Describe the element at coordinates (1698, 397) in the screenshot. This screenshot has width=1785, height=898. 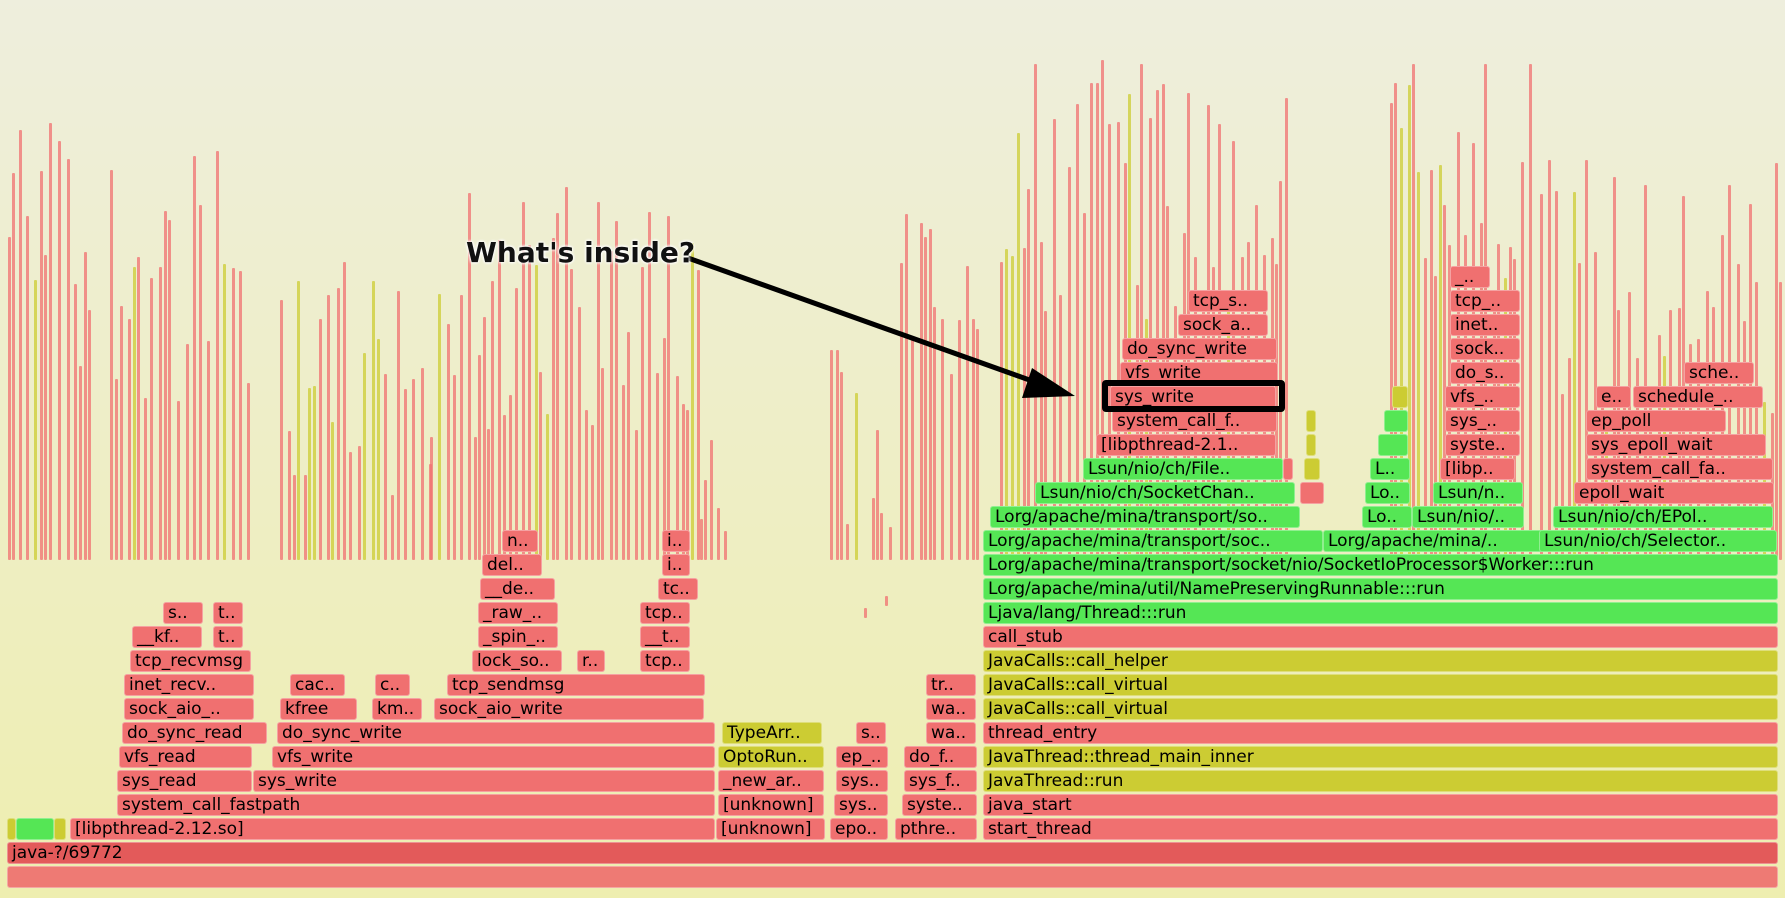
I see `stack-frame: schedule_..` at that location.